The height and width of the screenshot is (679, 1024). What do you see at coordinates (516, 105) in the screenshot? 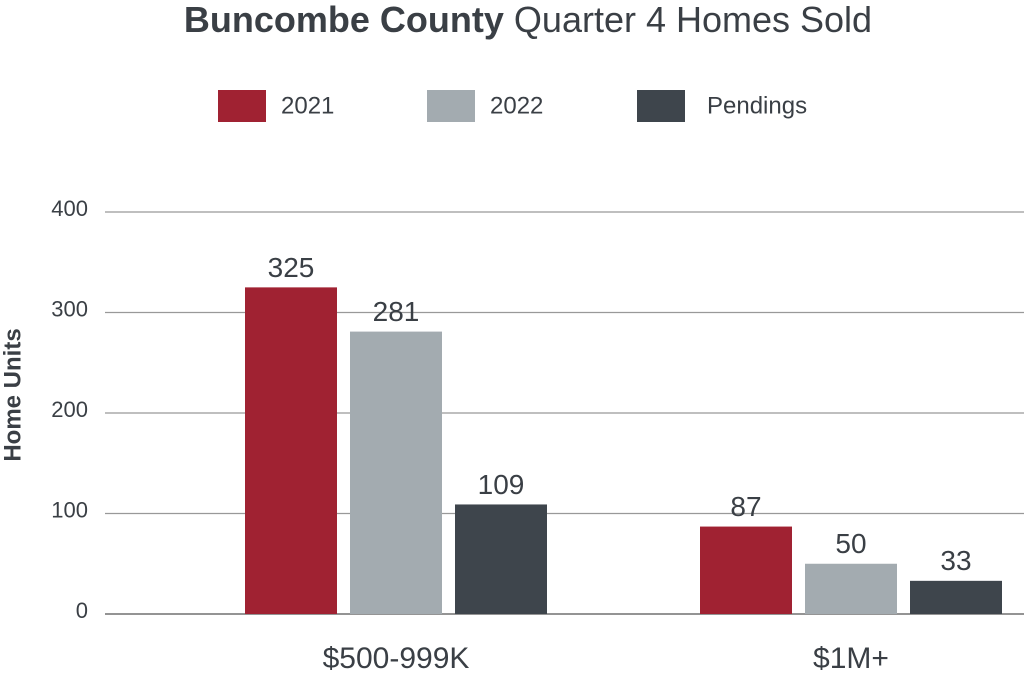
I see `legend-label: 2022` at bounding box center [516, 105].